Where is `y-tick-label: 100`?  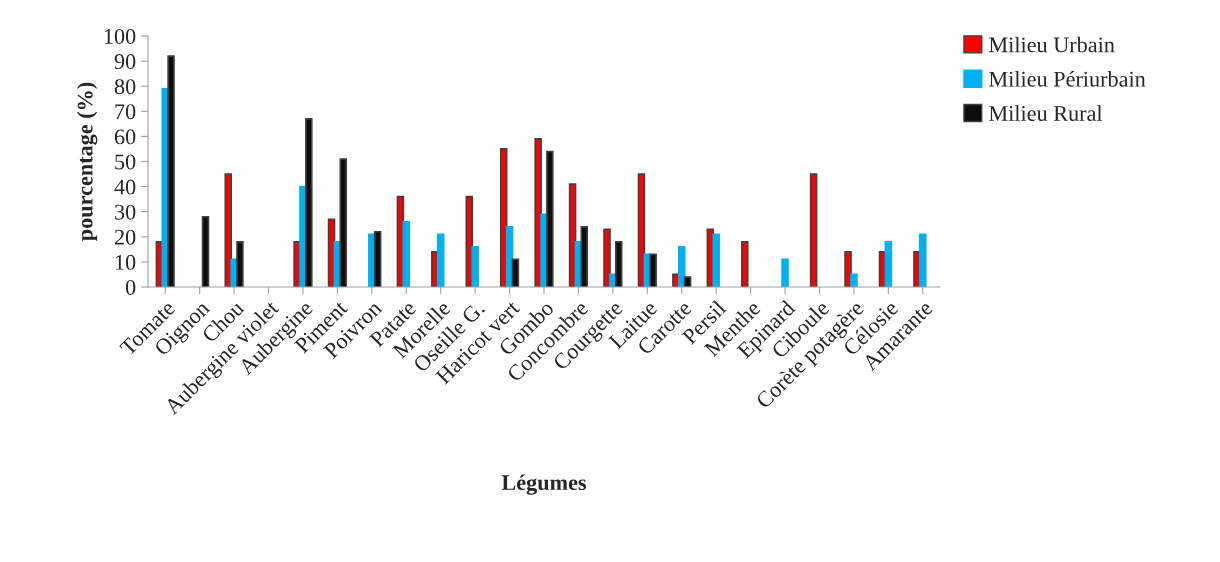
y-tick-label: 100 is located at coordinates (120, 36).